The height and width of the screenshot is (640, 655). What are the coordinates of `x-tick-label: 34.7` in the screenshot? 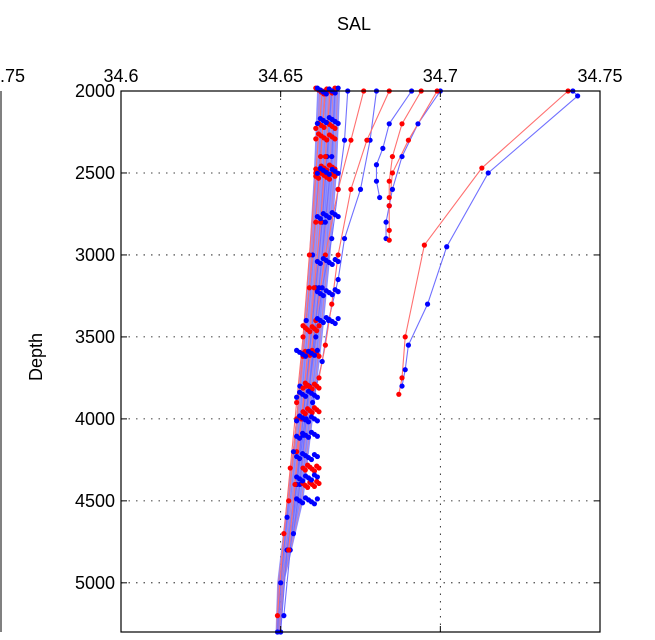 It's located at (440, 76).